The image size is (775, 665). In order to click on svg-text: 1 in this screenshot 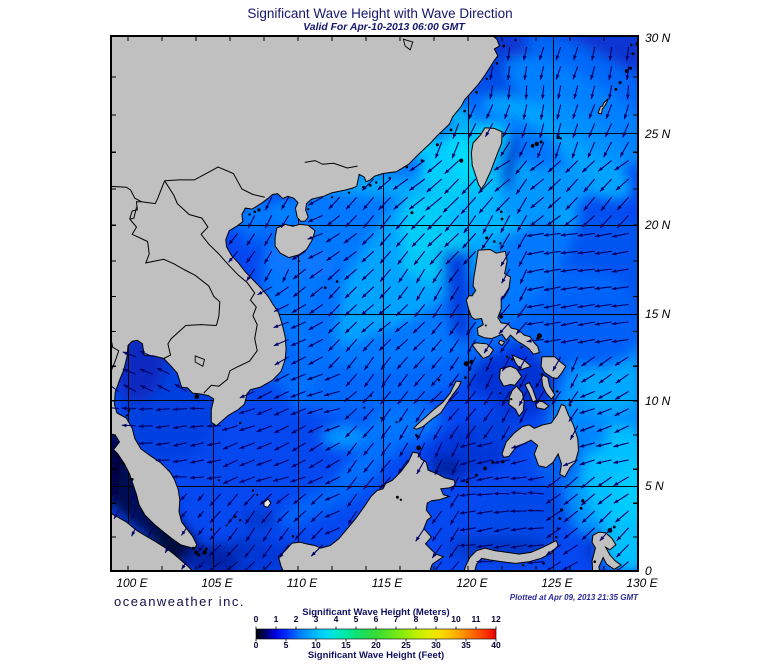, I will do `click(276, 619)`.